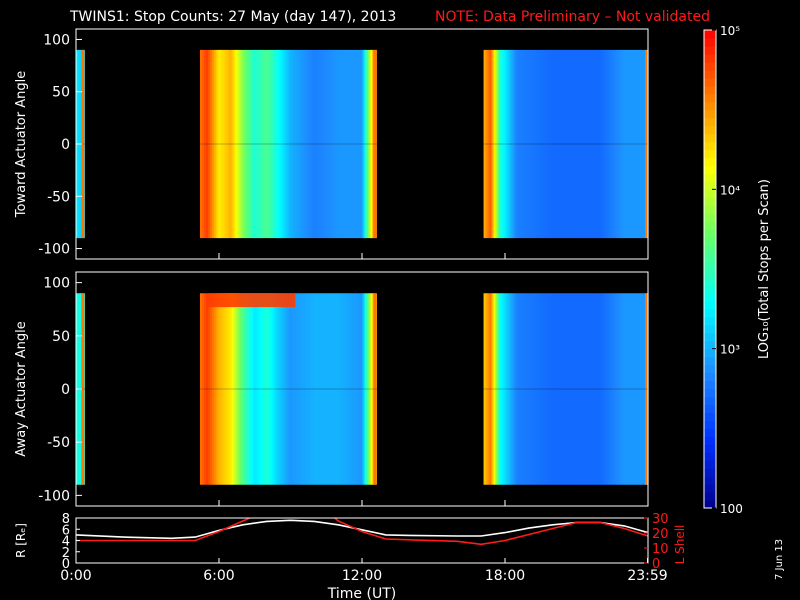  I want to click on time-xtick-label: 6:00, so click(218, 576).